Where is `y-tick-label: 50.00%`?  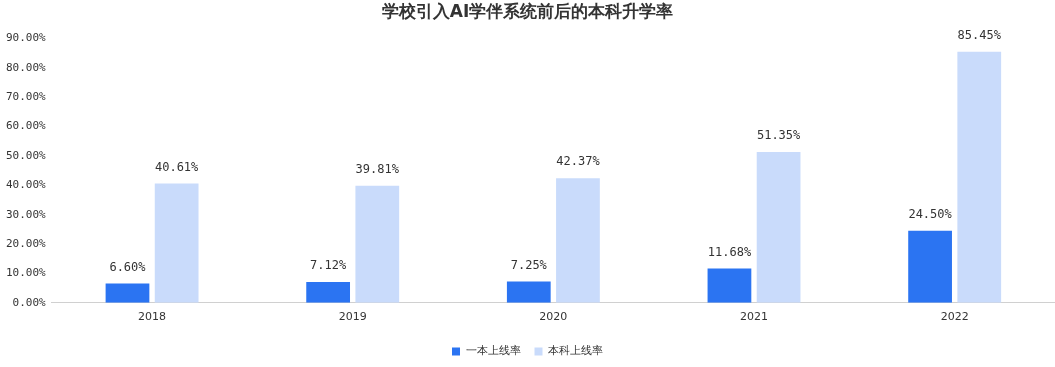
y-tick-label: 50.00% is located at coordinates (26, 155).